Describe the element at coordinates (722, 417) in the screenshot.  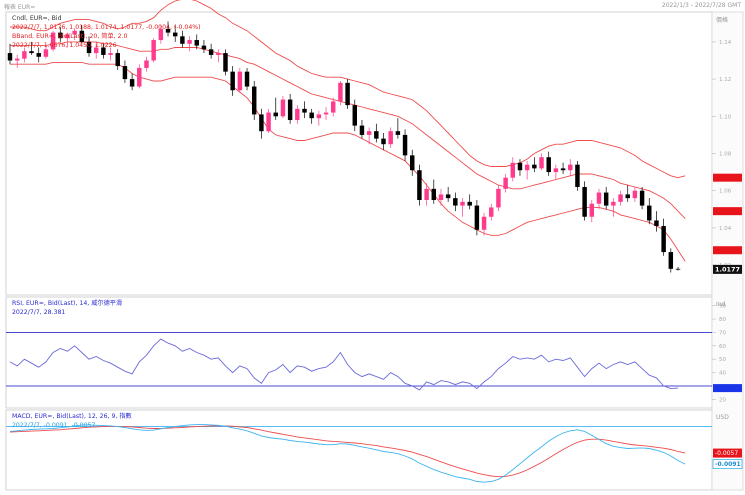
I see `macd-unit: USD` at that location.